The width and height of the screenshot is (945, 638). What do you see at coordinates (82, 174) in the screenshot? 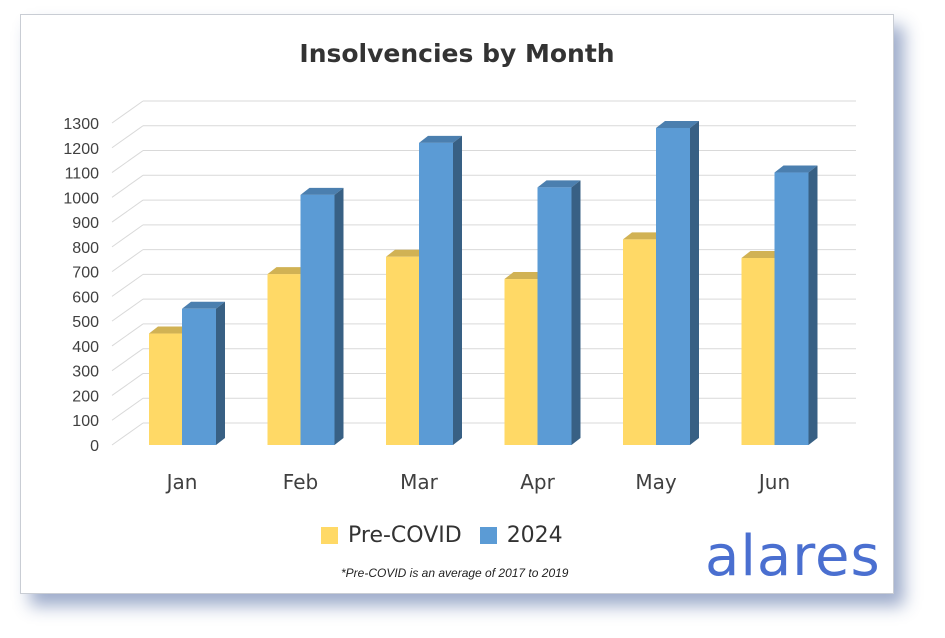
I see `y-tick-label: 1100` at bounding box center [82, 174].